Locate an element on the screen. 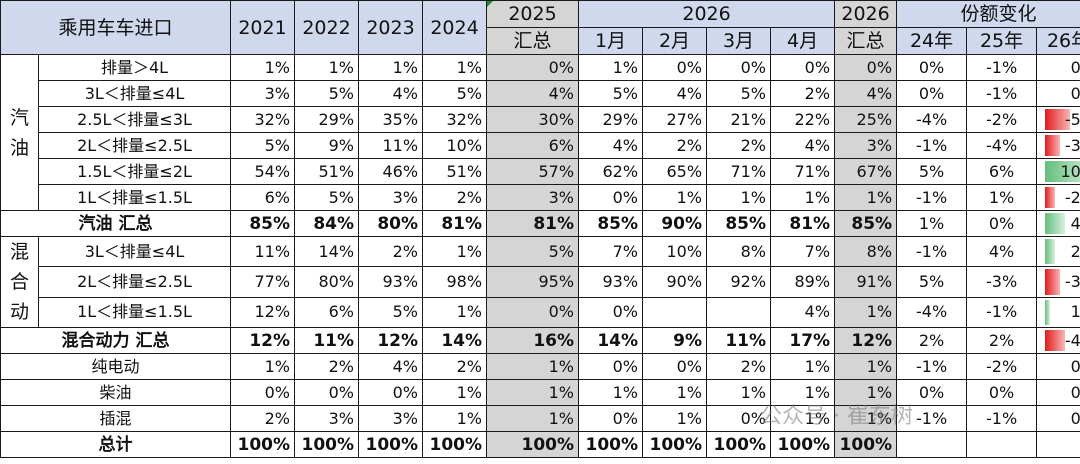 The image size is (1080, 464). share-change-2026-cell: -2% is located at coordinates (1058, 197).